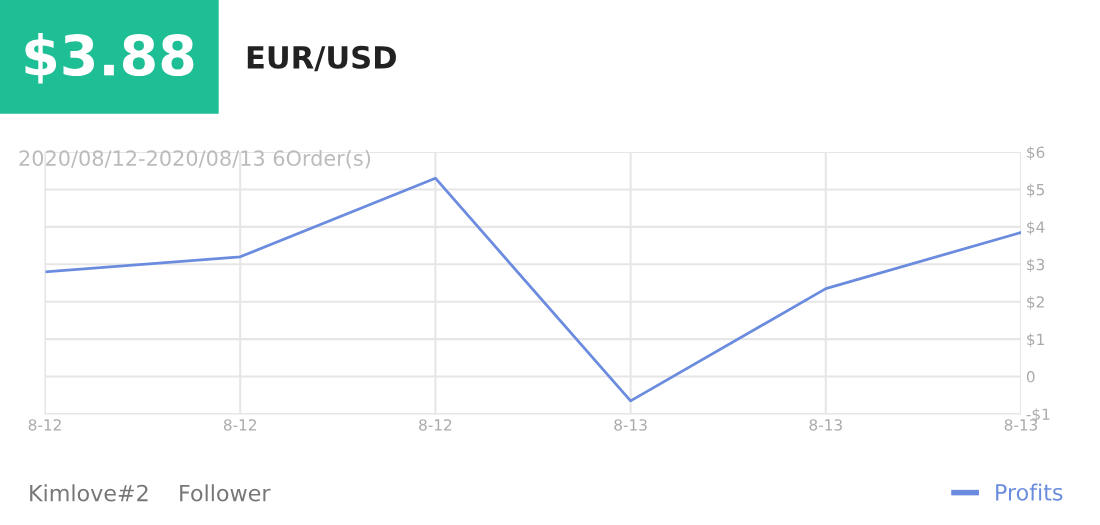 The image size is (1100, 525). I want to click on legend-label: Profits, so click(1029, 492).